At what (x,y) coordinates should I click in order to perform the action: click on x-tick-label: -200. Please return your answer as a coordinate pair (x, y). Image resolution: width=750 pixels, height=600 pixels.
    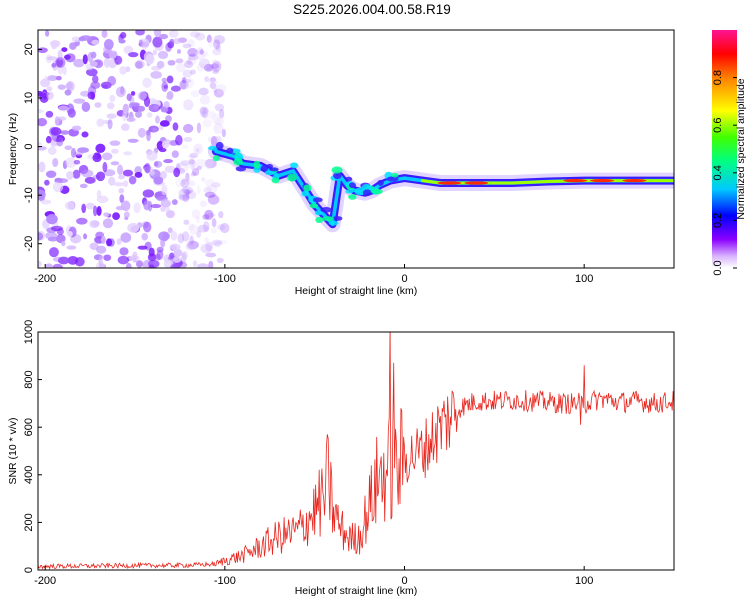
    Looking at the image, I should click on (45, 279).